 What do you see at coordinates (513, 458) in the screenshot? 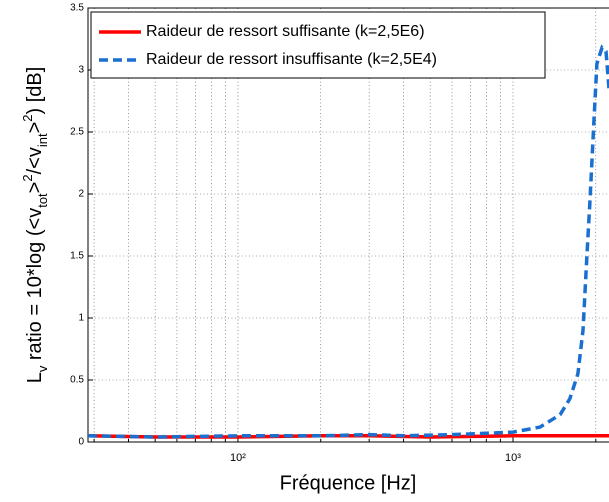
I see `x-tick-label: 10³` at bounding box center [513, 458].